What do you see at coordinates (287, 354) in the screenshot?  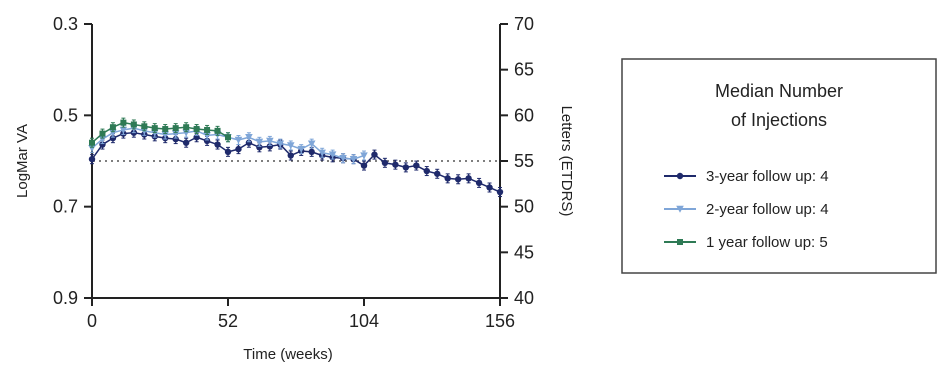 I see `x-axis-title: Time (weeks)` at bounding box center [287, 354].